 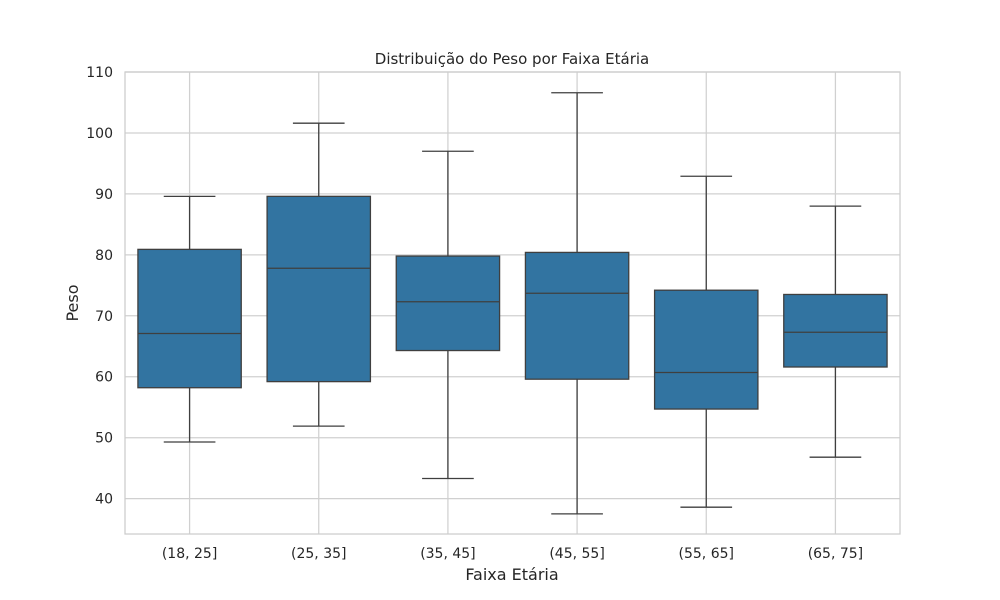 What do you see at coordinates (99, 286) in the screenshot?
I see `y-tick-labels: 40 50 60 70 80 90 100 110` at bounding box center [99, 286].